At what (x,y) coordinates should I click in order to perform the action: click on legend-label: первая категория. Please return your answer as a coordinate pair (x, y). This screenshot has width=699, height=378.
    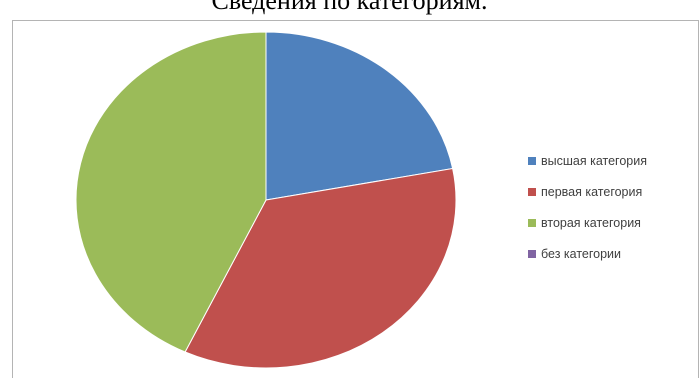
    Looking at the image, I should click on (592, 191).